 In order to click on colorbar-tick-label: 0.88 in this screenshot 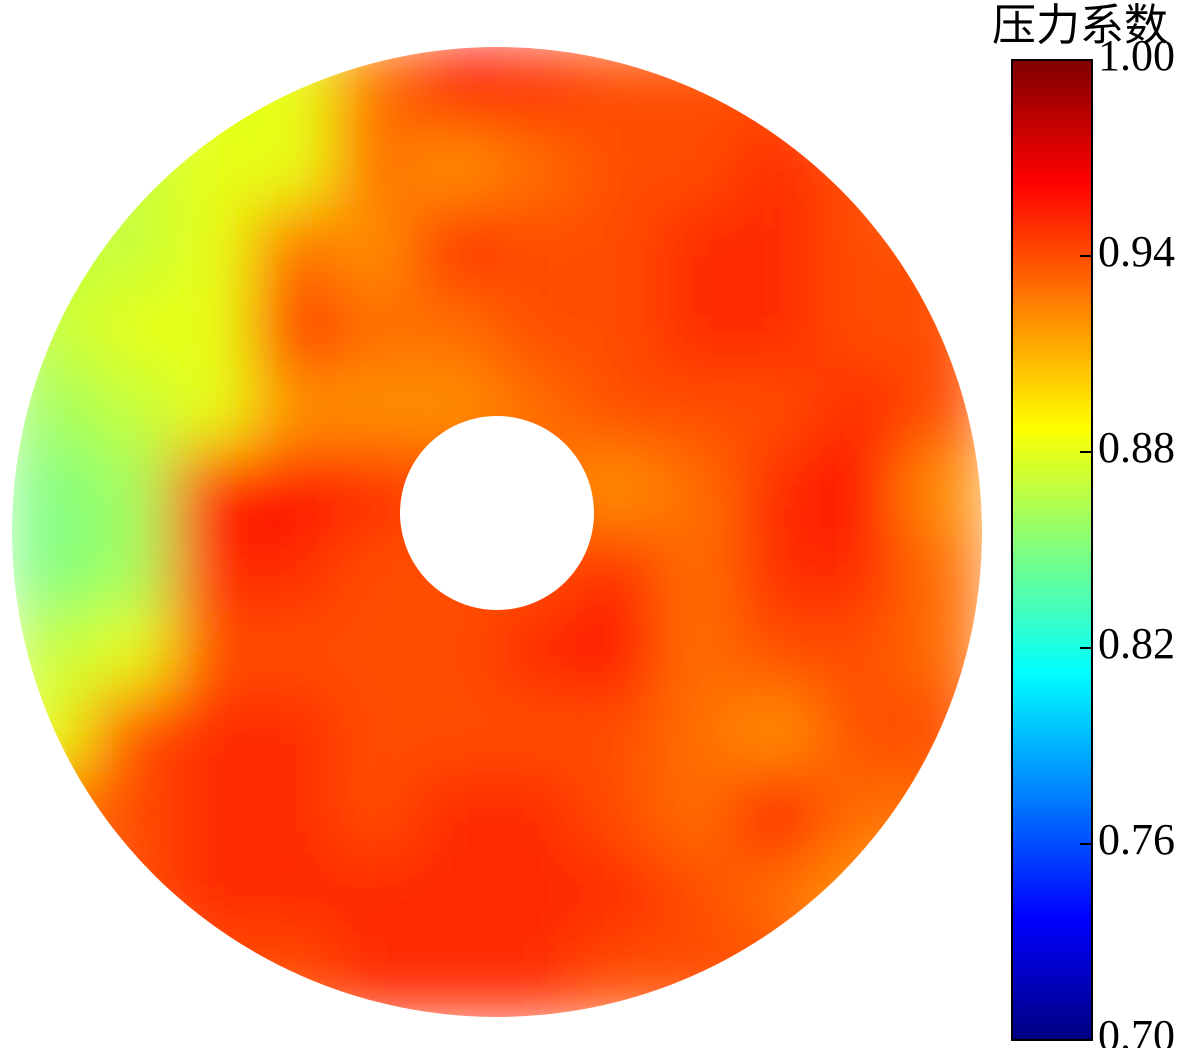, I will do `click(1136, 447)`.